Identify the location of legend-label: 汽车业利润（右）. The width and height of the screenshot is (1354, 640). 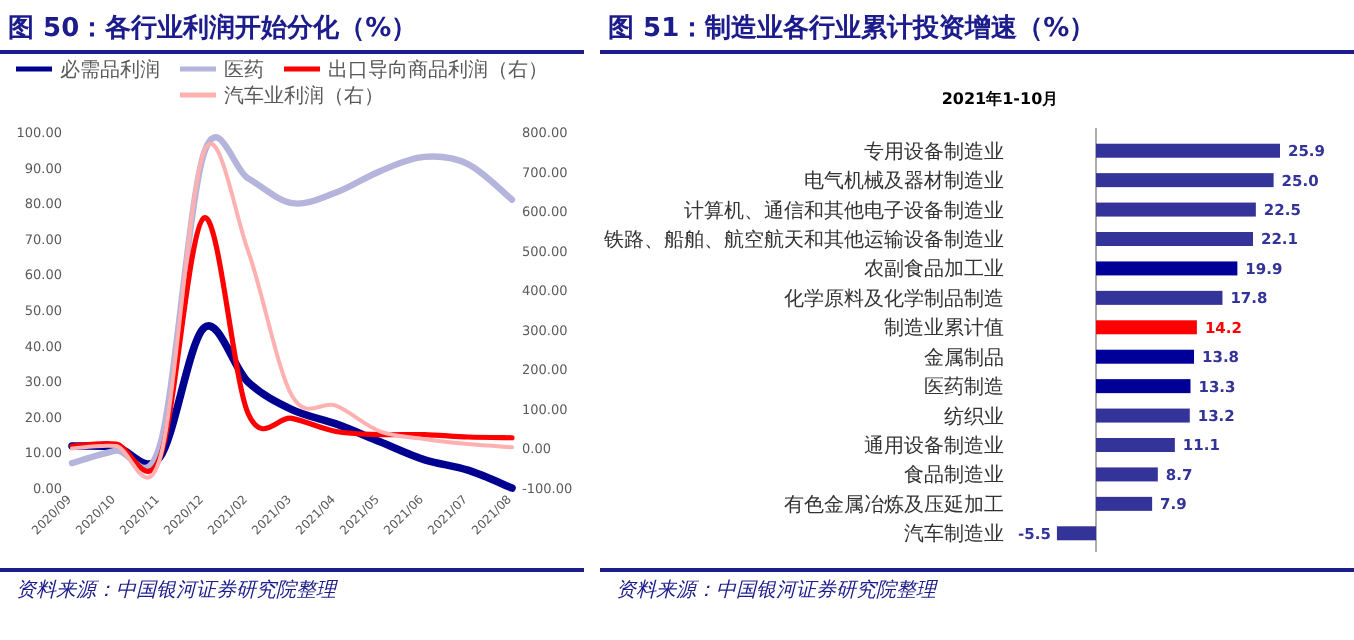
(304, 96).